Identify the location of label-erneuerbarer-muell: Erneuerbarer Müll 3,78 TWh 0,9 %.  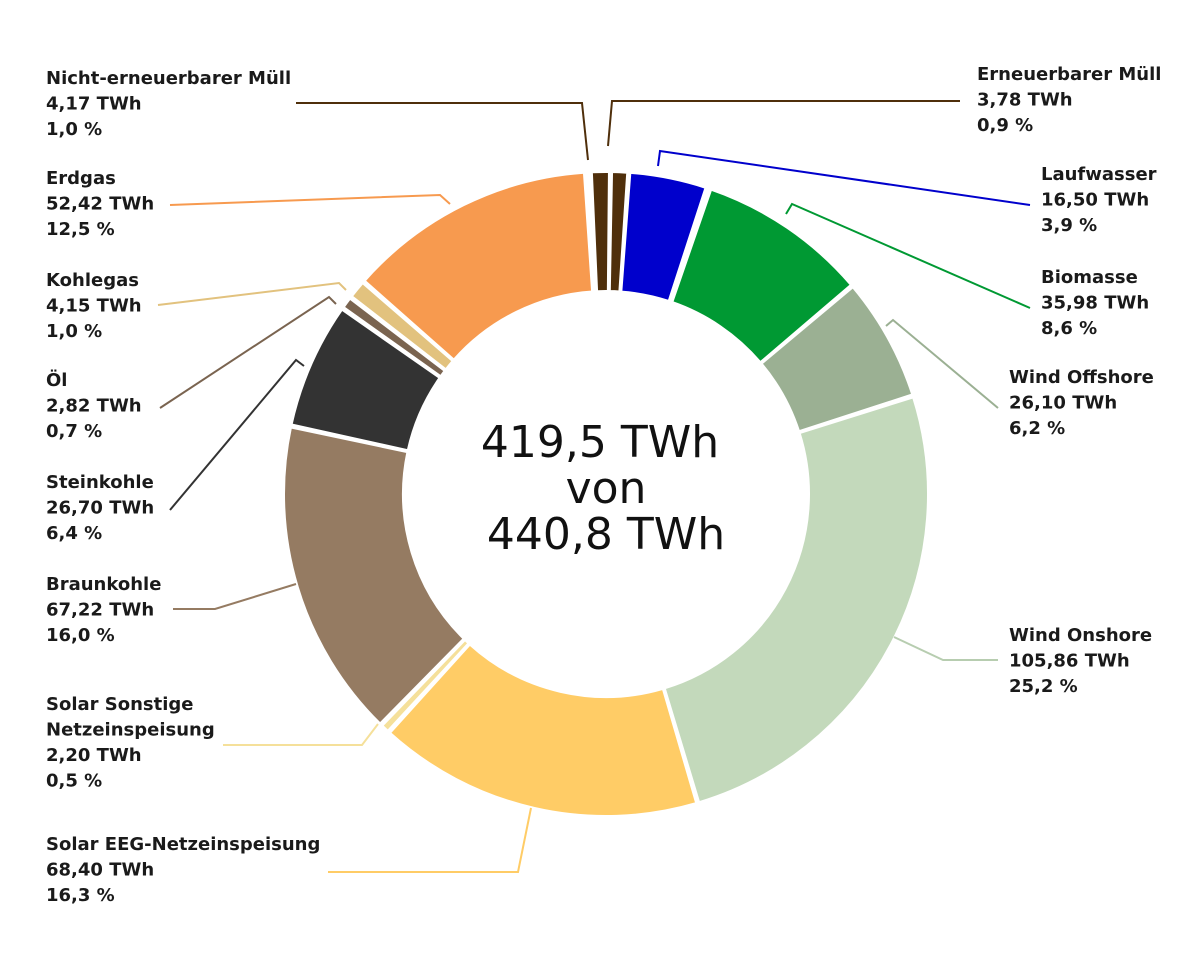
(1069, 100).